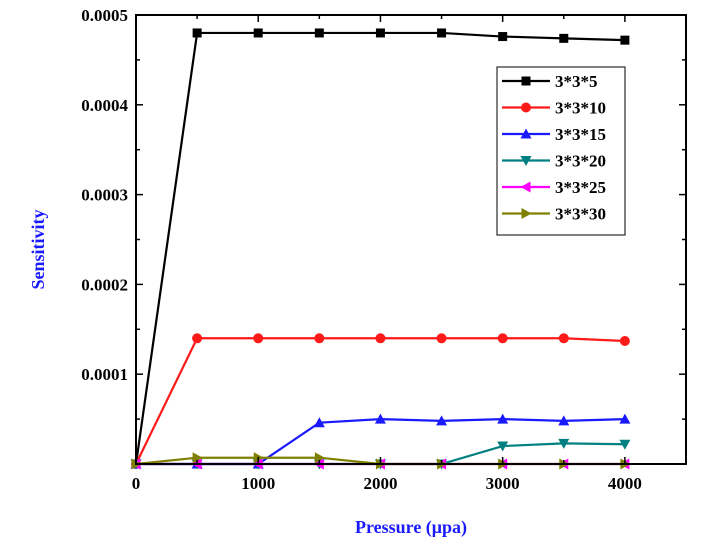  What do you see at coordinates (580, 134) in the screenshot?
I see `legend-label: 3*3*15` at bounding box center [580, 134].